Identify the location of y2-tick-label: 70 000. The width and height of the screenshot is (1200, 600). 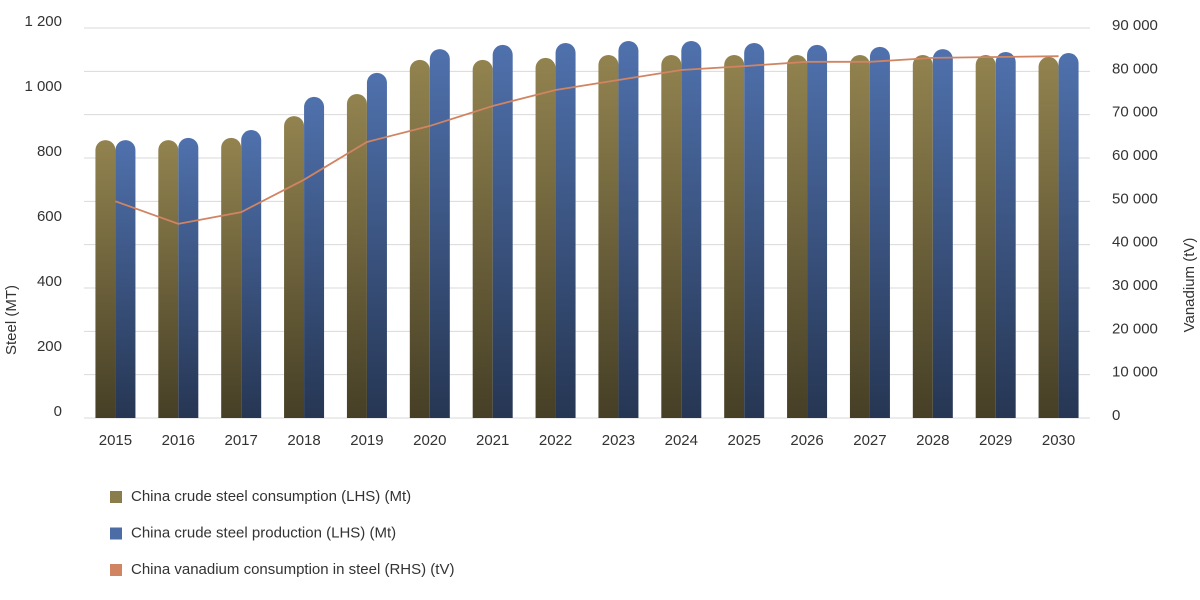
(1135, 112).